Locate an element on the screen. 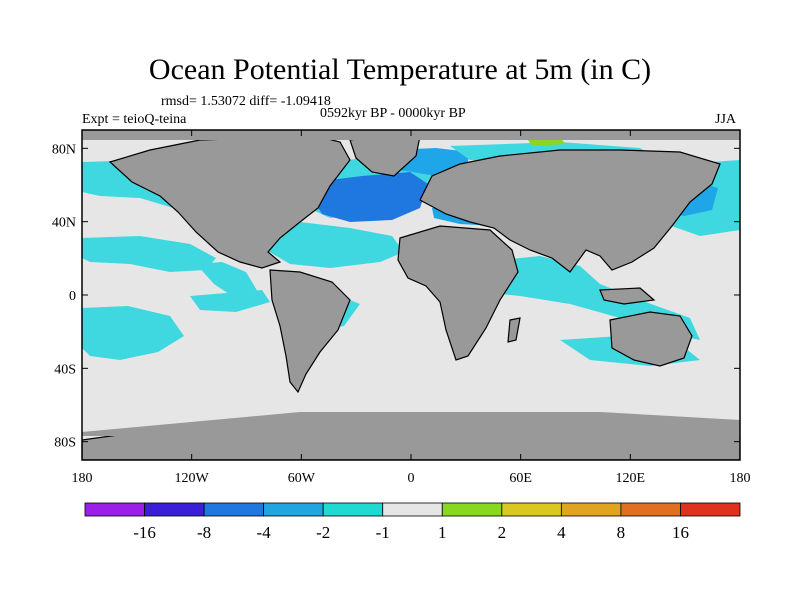  lat-tick-label: 40S is located at coordinates (65, 369).